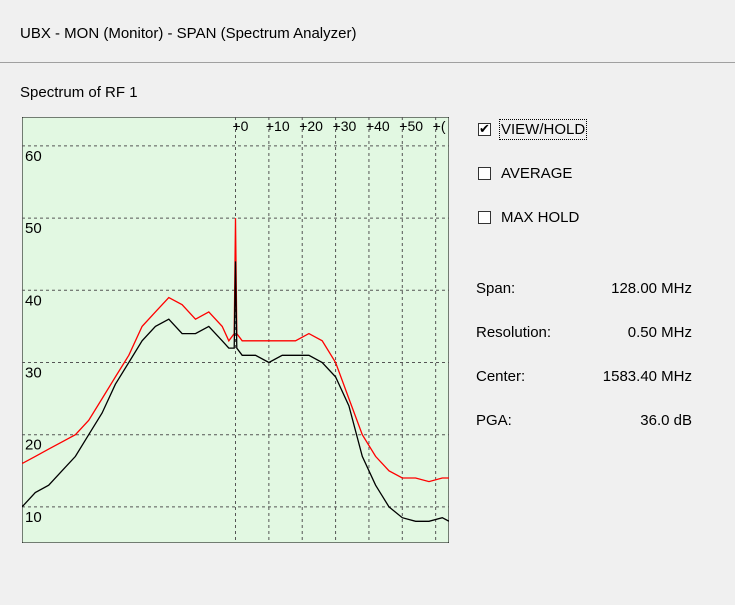 Image resolution: width=735 pixels, height=605 pixels. I want to click on resolution-label: Resolution:, so click(514, 332).